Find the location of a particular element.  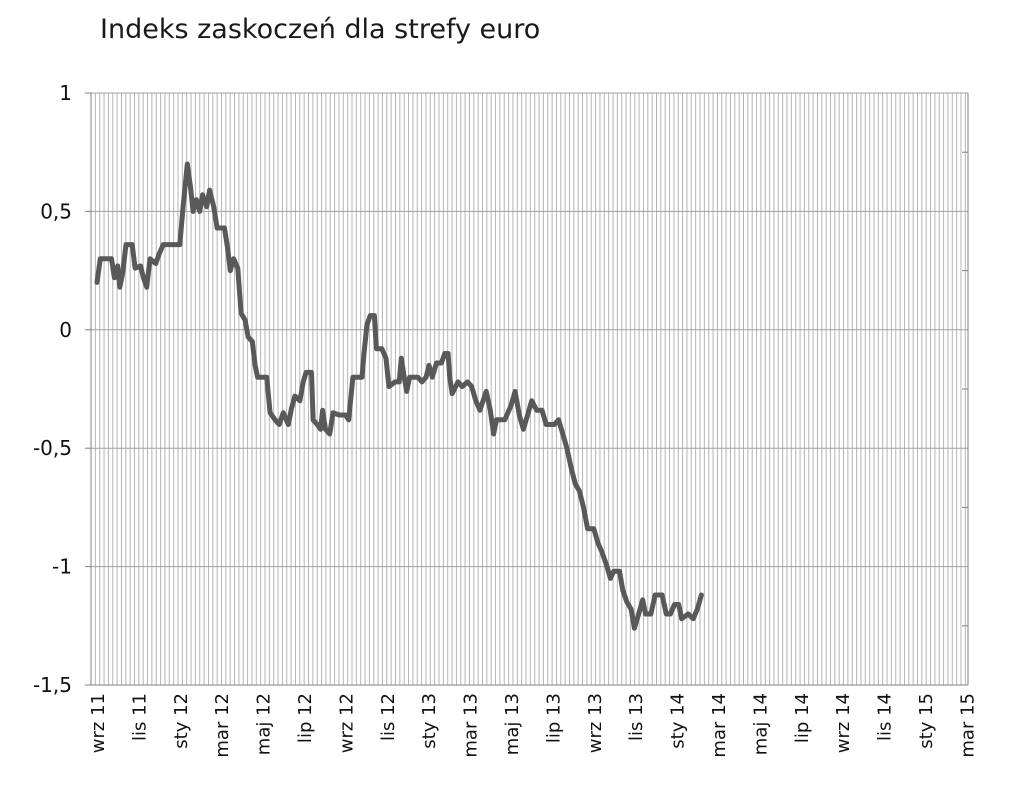

x-tick-label: maj 14 is located at coordinates (760, 724).